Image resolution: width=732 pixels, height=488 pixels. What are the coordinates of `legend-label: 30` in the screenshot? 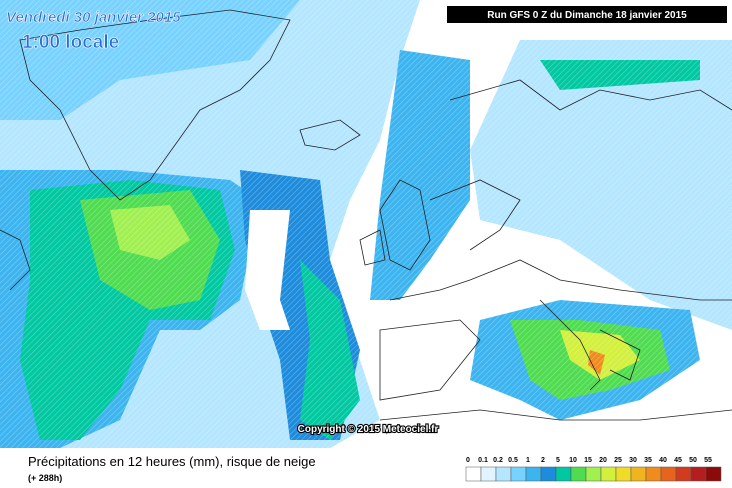 It's located at (633, 460).